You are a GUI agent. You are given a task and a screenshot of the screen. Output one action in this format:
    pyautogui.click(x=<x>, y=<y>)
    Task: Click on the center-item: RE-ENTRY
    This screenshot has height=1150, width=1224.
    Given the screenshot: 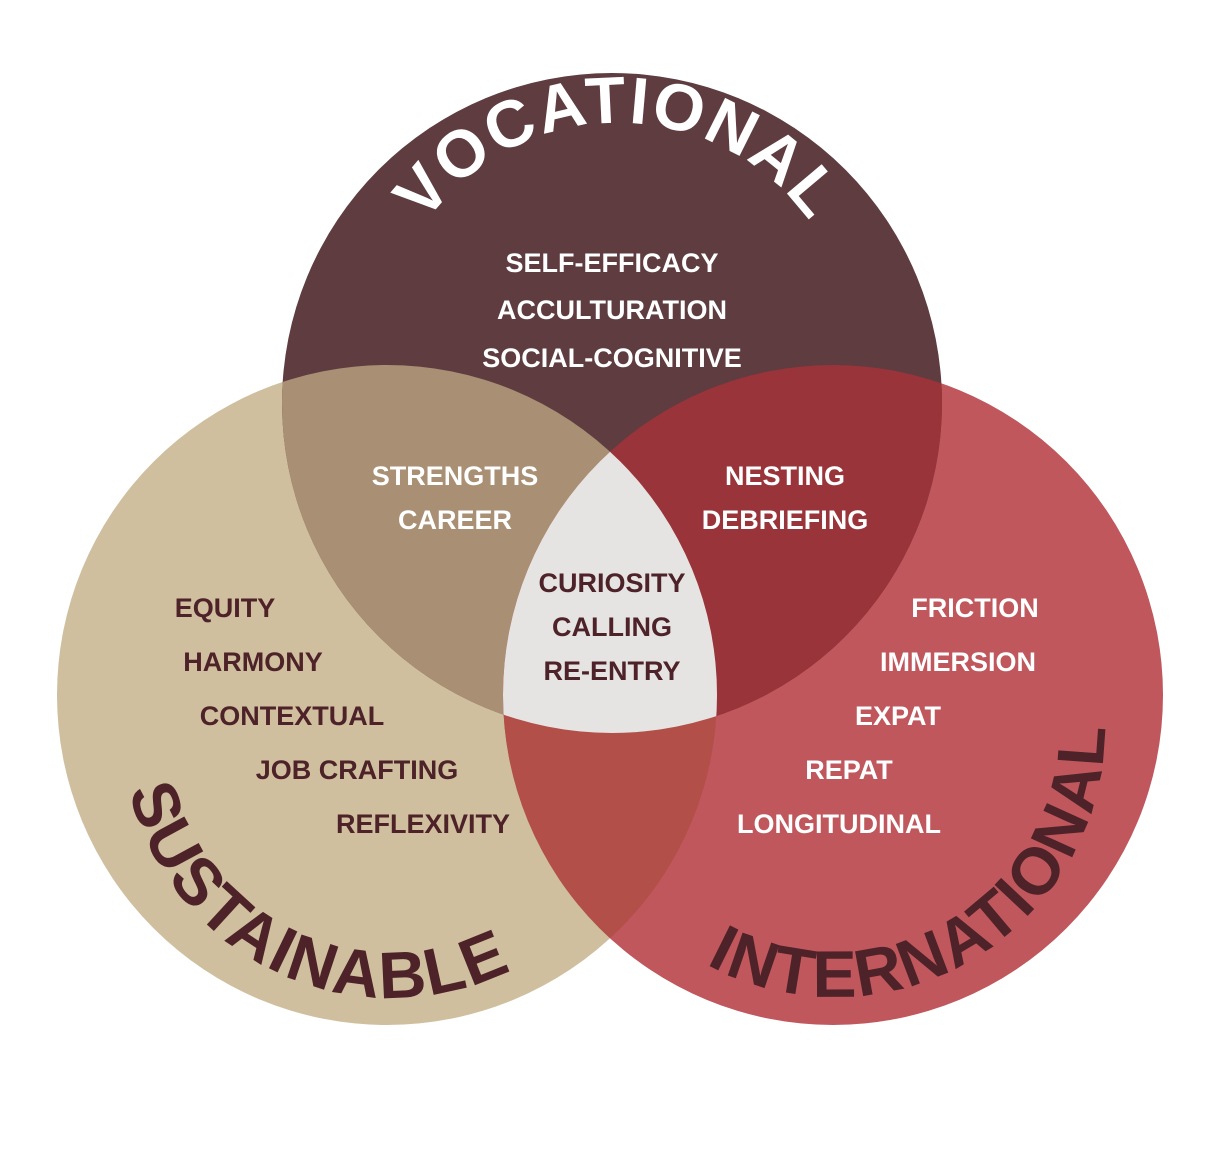 What is the action you would take?
    pyautogui.click(x=611, y=671)
    